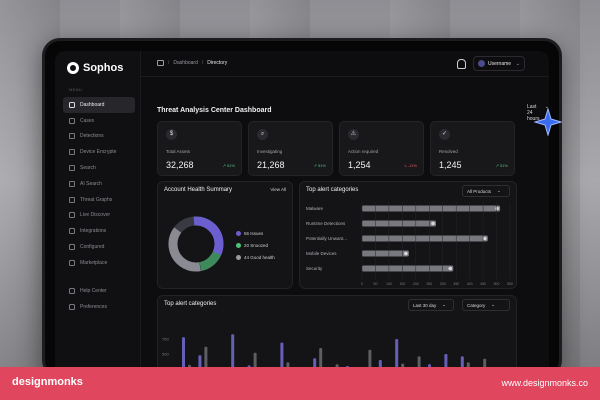 This screenshot has width=600, height=400. I want to click on legend-item: 56 Issues, so click(255, 233).